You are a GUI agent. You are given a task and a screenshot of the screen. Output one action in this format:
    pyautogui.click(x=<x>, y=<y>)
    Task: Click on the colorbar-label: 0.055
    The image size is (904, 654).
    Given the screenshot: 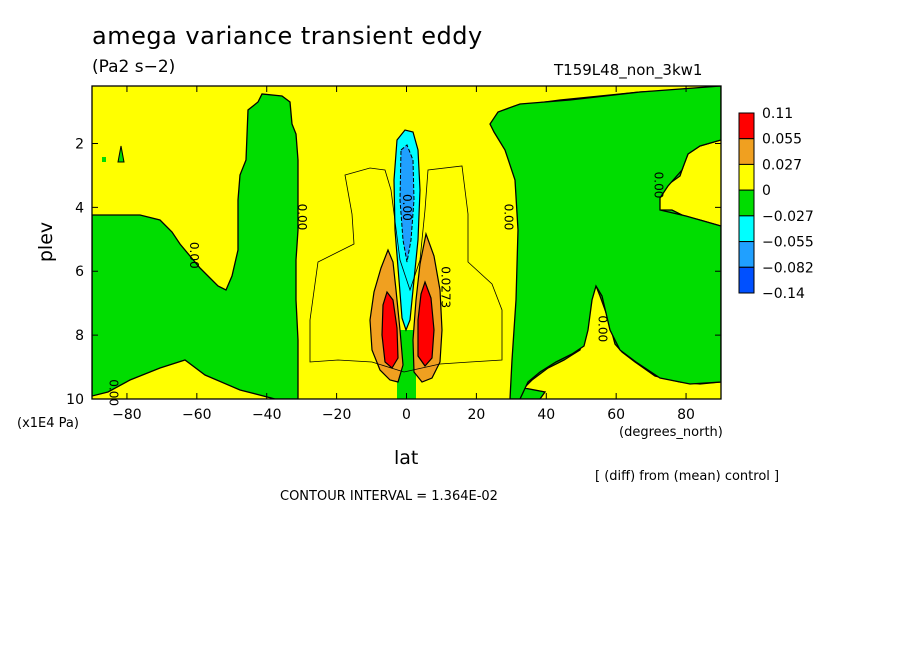 What is the action you would take?
    pyautogui.click(x=782, y=140)
    